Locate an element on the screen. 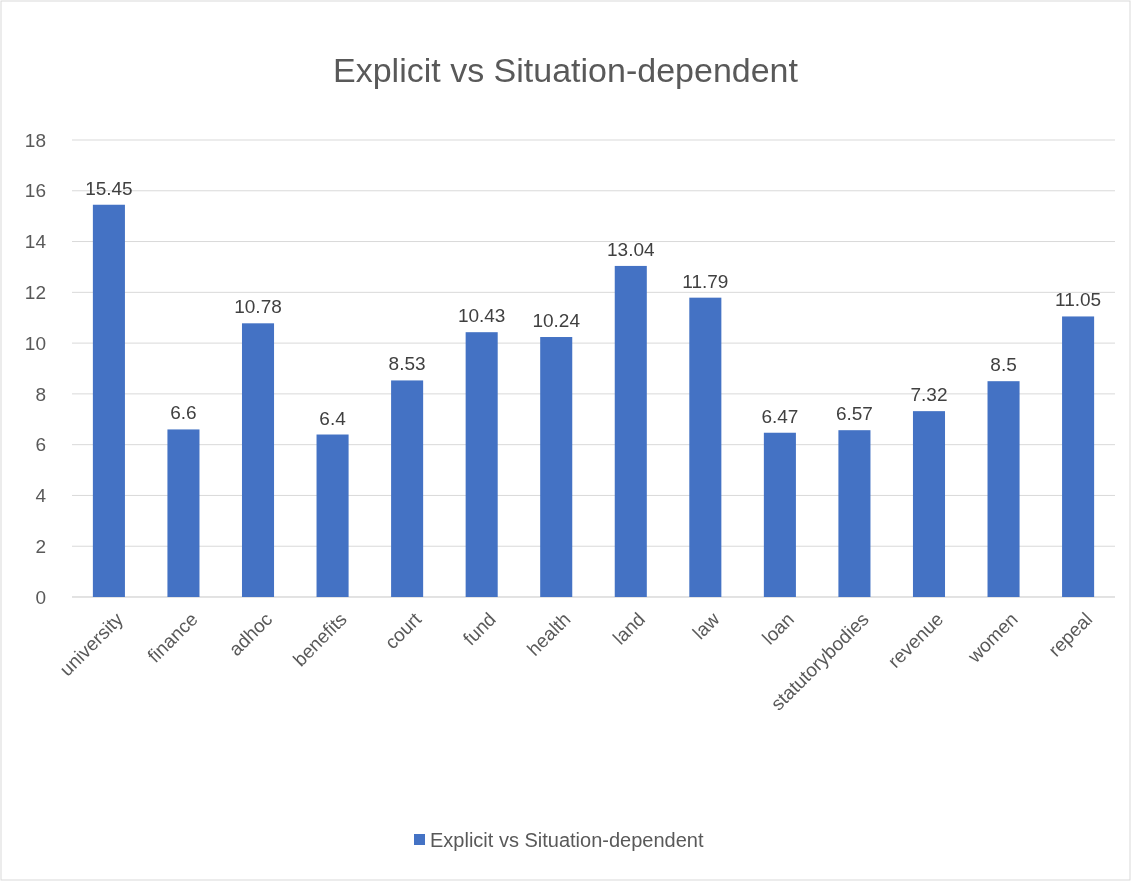  y-tick-label: 18 is located at coordinates (35, 140).